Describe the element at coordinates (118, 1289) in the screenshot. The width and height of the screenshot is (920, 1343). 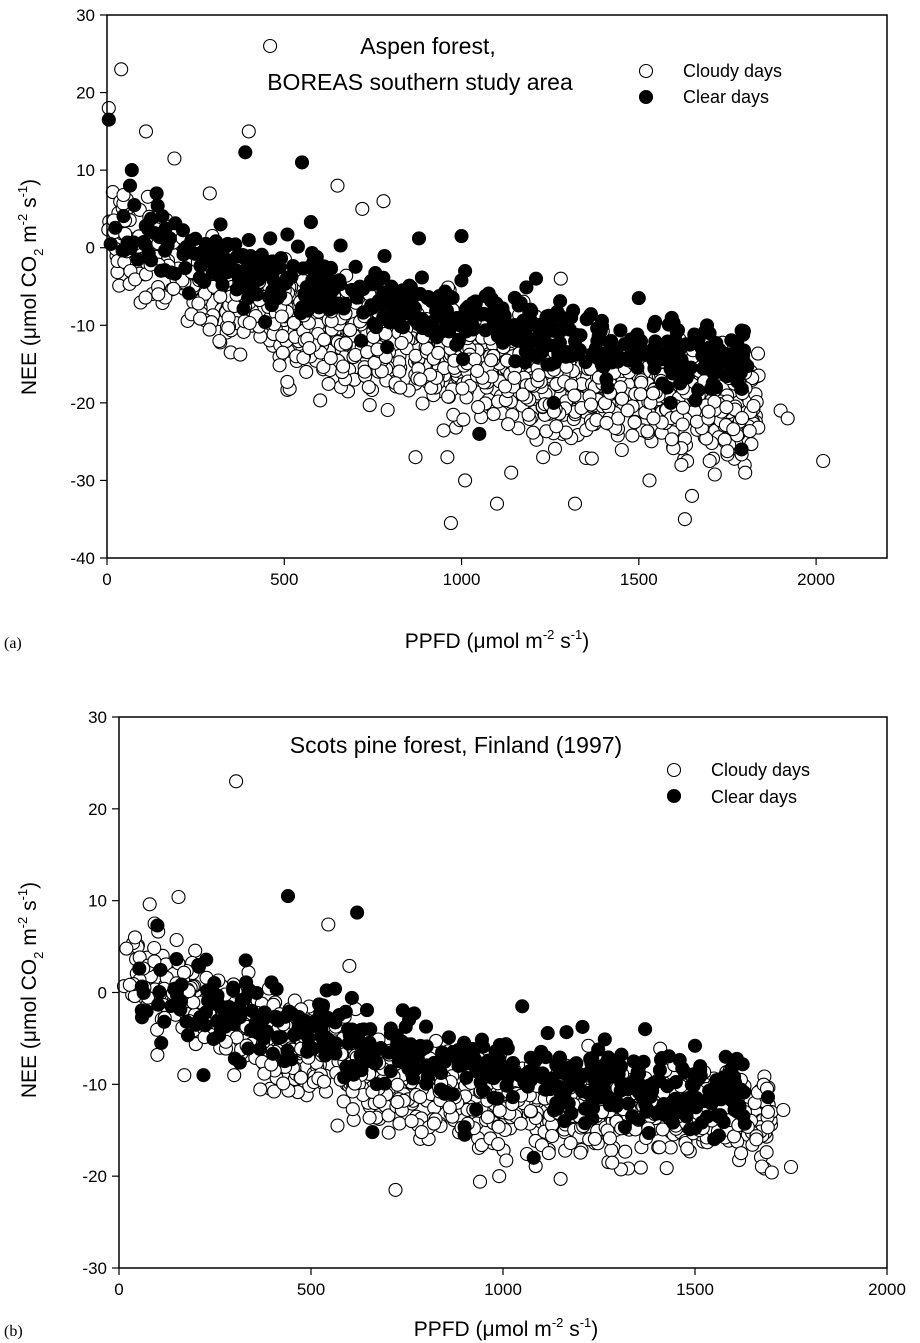
I see `panel-b-x-tick-label: 0` at that location.